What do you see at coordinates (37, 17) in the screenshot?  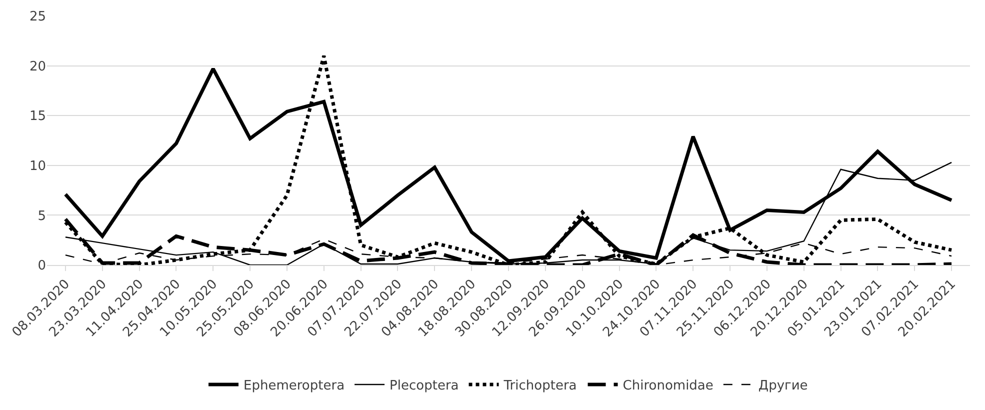 I see `y-tick-label: 25` at bounding box center [37, 17].